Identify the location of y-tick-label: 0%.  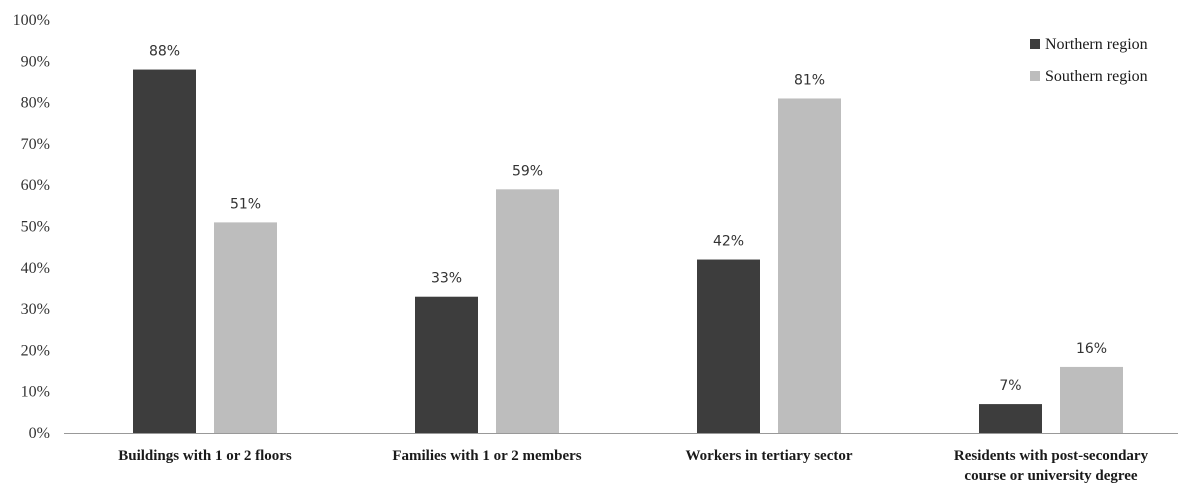
(39, 433).